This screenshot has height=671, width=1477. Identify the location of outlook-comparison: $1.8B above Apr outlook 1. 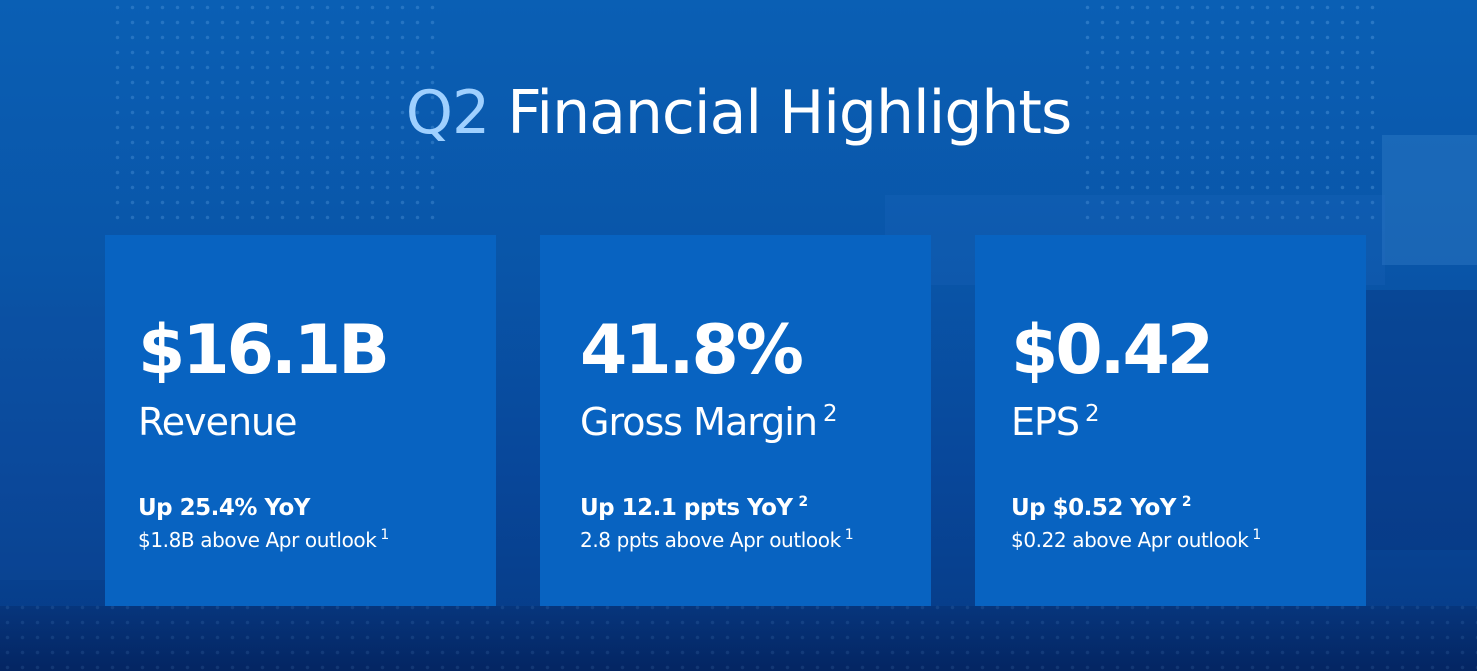
(263, 539).